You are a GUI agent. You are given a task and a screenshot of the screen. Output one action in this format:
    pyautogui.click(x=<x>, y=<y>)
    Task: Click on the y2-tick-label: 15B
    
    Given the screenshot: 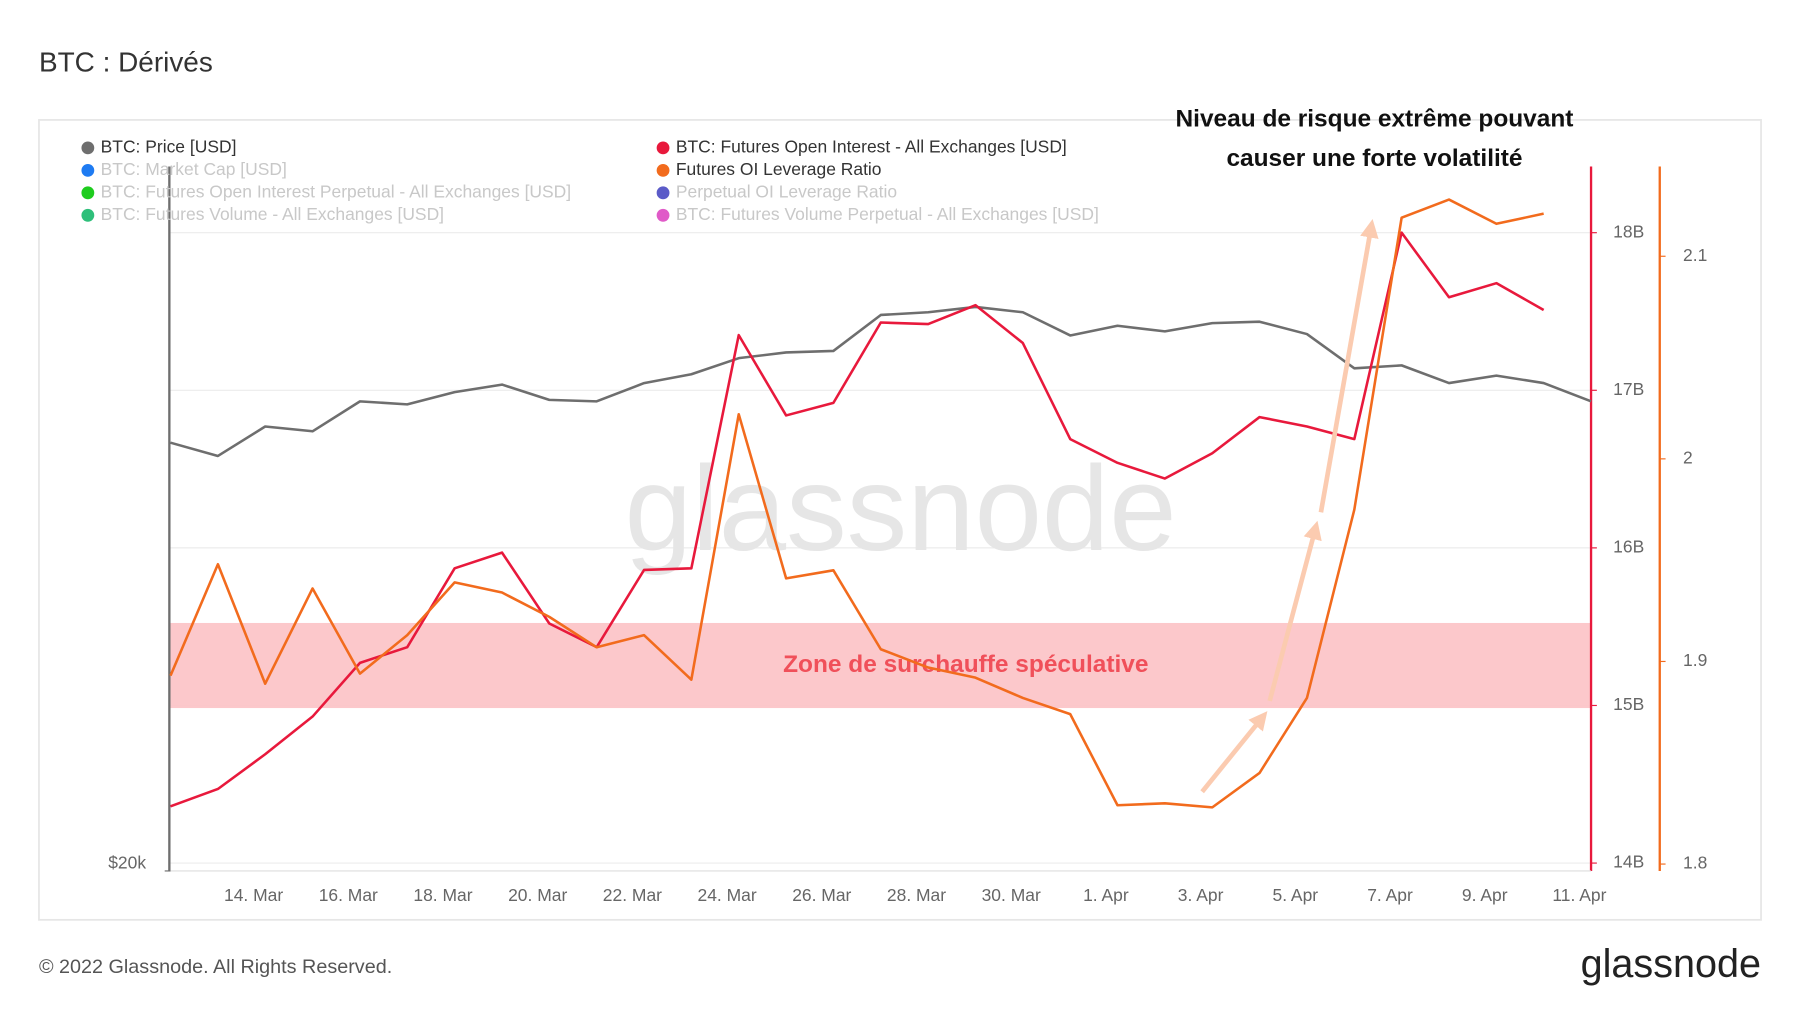 What is the action you would take?
    pyautogui.click(x=1628, y=704)
    